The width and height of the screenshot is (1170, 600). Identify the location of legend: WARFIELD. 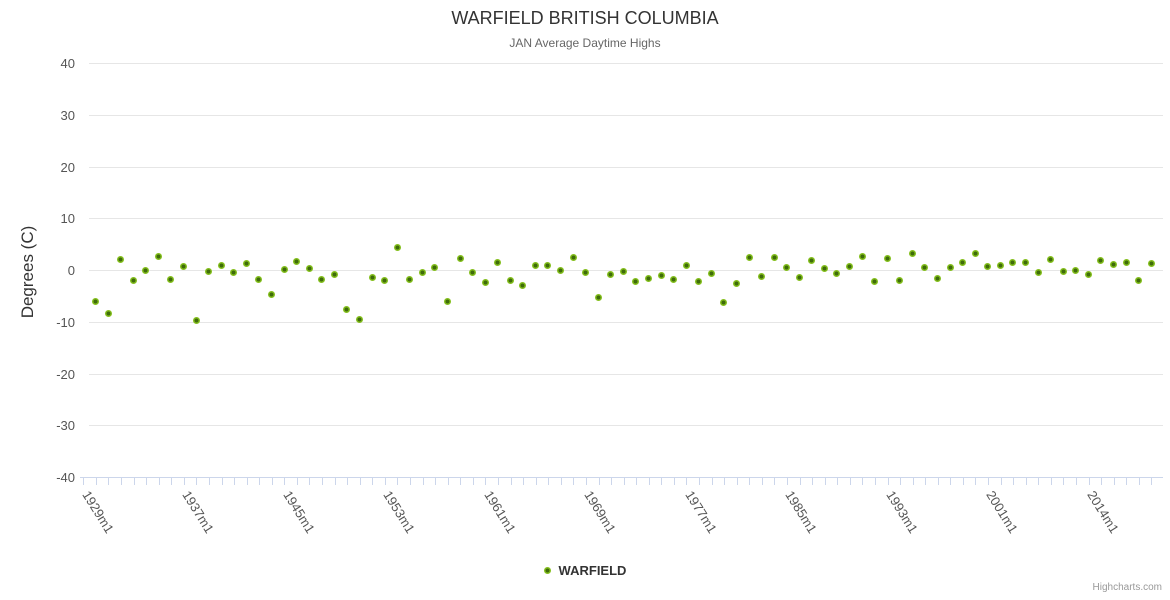
(585, 570).